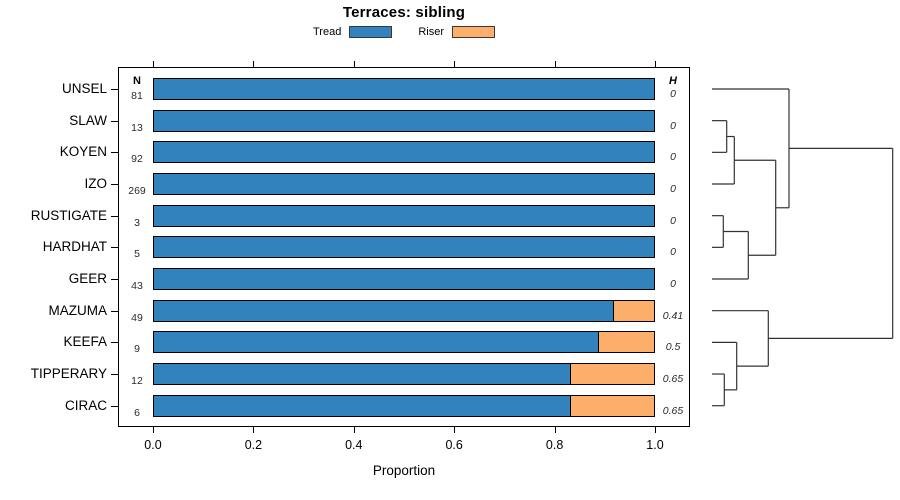 The width and height of the screenshot is (900, 500). Describe the element at coordinates (85, 405) in the screenshot. I see `row-label: CIRAC` at that location.